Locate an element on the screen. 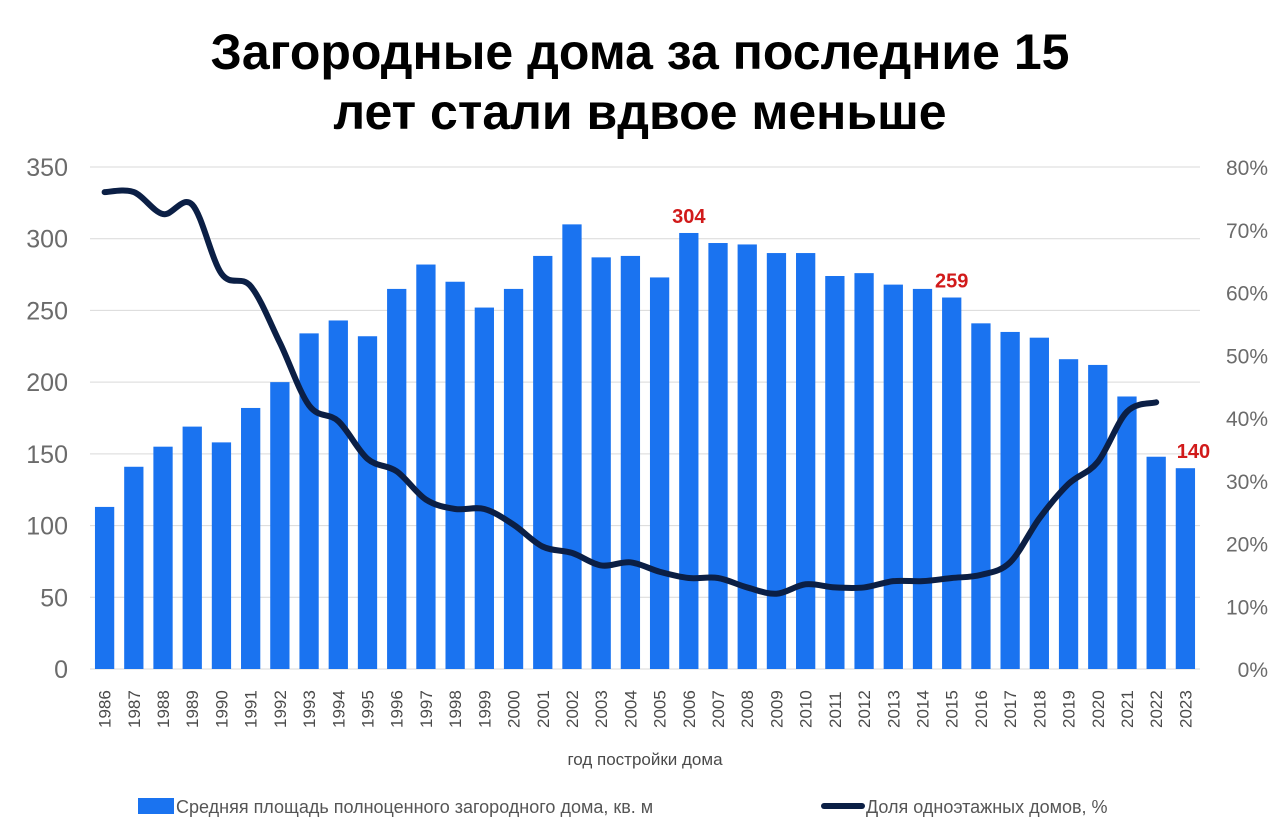 This screenshot has height=835, width=1280. x-tick-label: 1989 is located at coordinates (192, 709).